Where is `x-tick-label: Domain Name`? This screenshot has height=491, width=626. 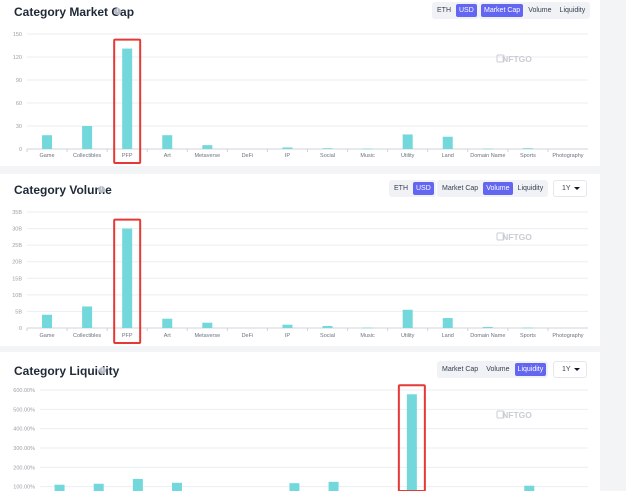 x-tick-label: Domain Name is located at coordinates (487, 156).